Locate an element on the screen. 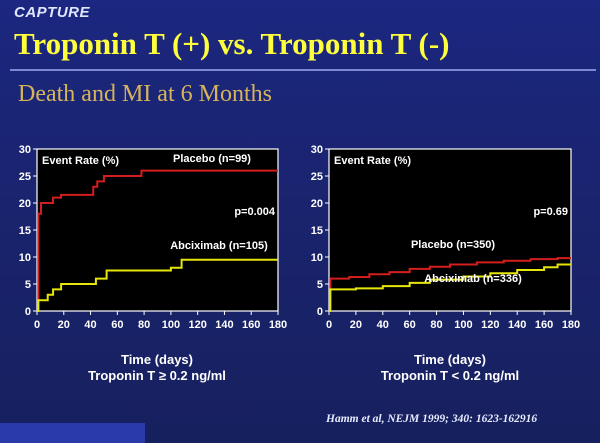 This screenshot has height=443, width=600. x-axis-sublabel: Troponin T < 0.2 ng/ml is located at coordinates (450, 375).